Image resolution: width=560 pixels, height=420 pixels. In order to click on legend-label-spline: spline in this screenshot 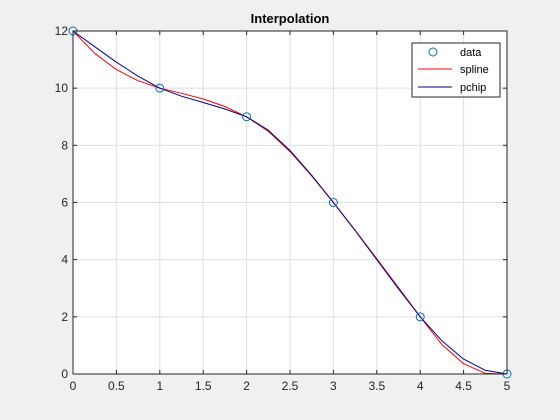, I will do `click(474, 70)`.